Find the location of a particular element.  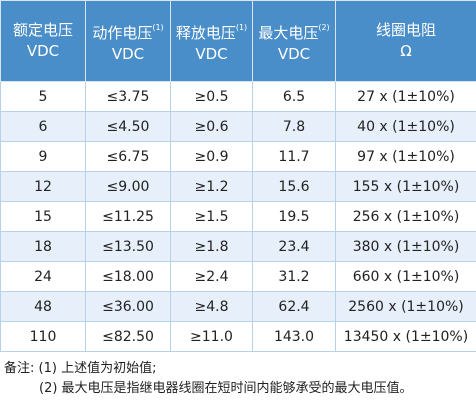

header-line: 动作电压(1) is located at coordinates (128, 30).